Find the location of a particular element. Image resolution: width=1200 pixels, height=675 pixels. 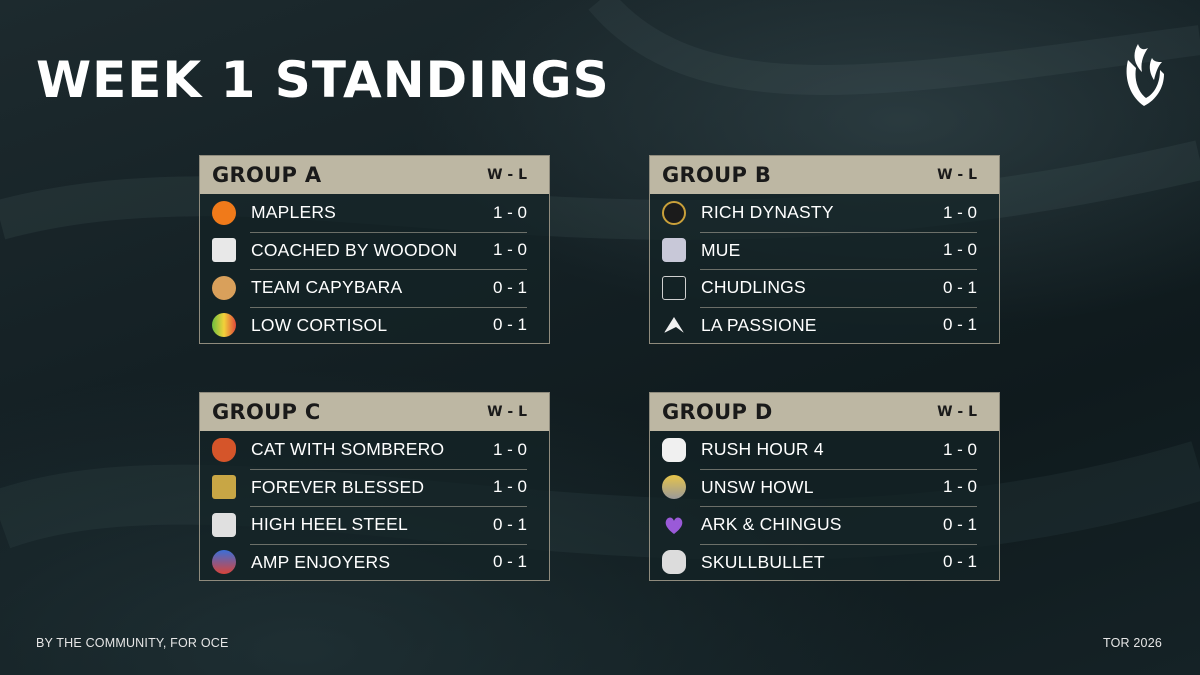

skullbullet-logo-icon is located at coordinates (674, 562).